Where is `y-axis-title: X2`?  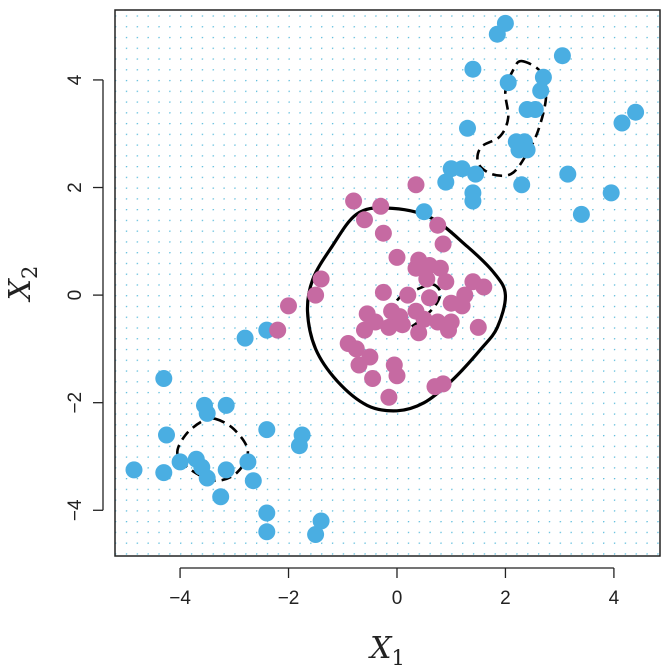 y-axis-title: X2 is located at coordinates (22, 284).